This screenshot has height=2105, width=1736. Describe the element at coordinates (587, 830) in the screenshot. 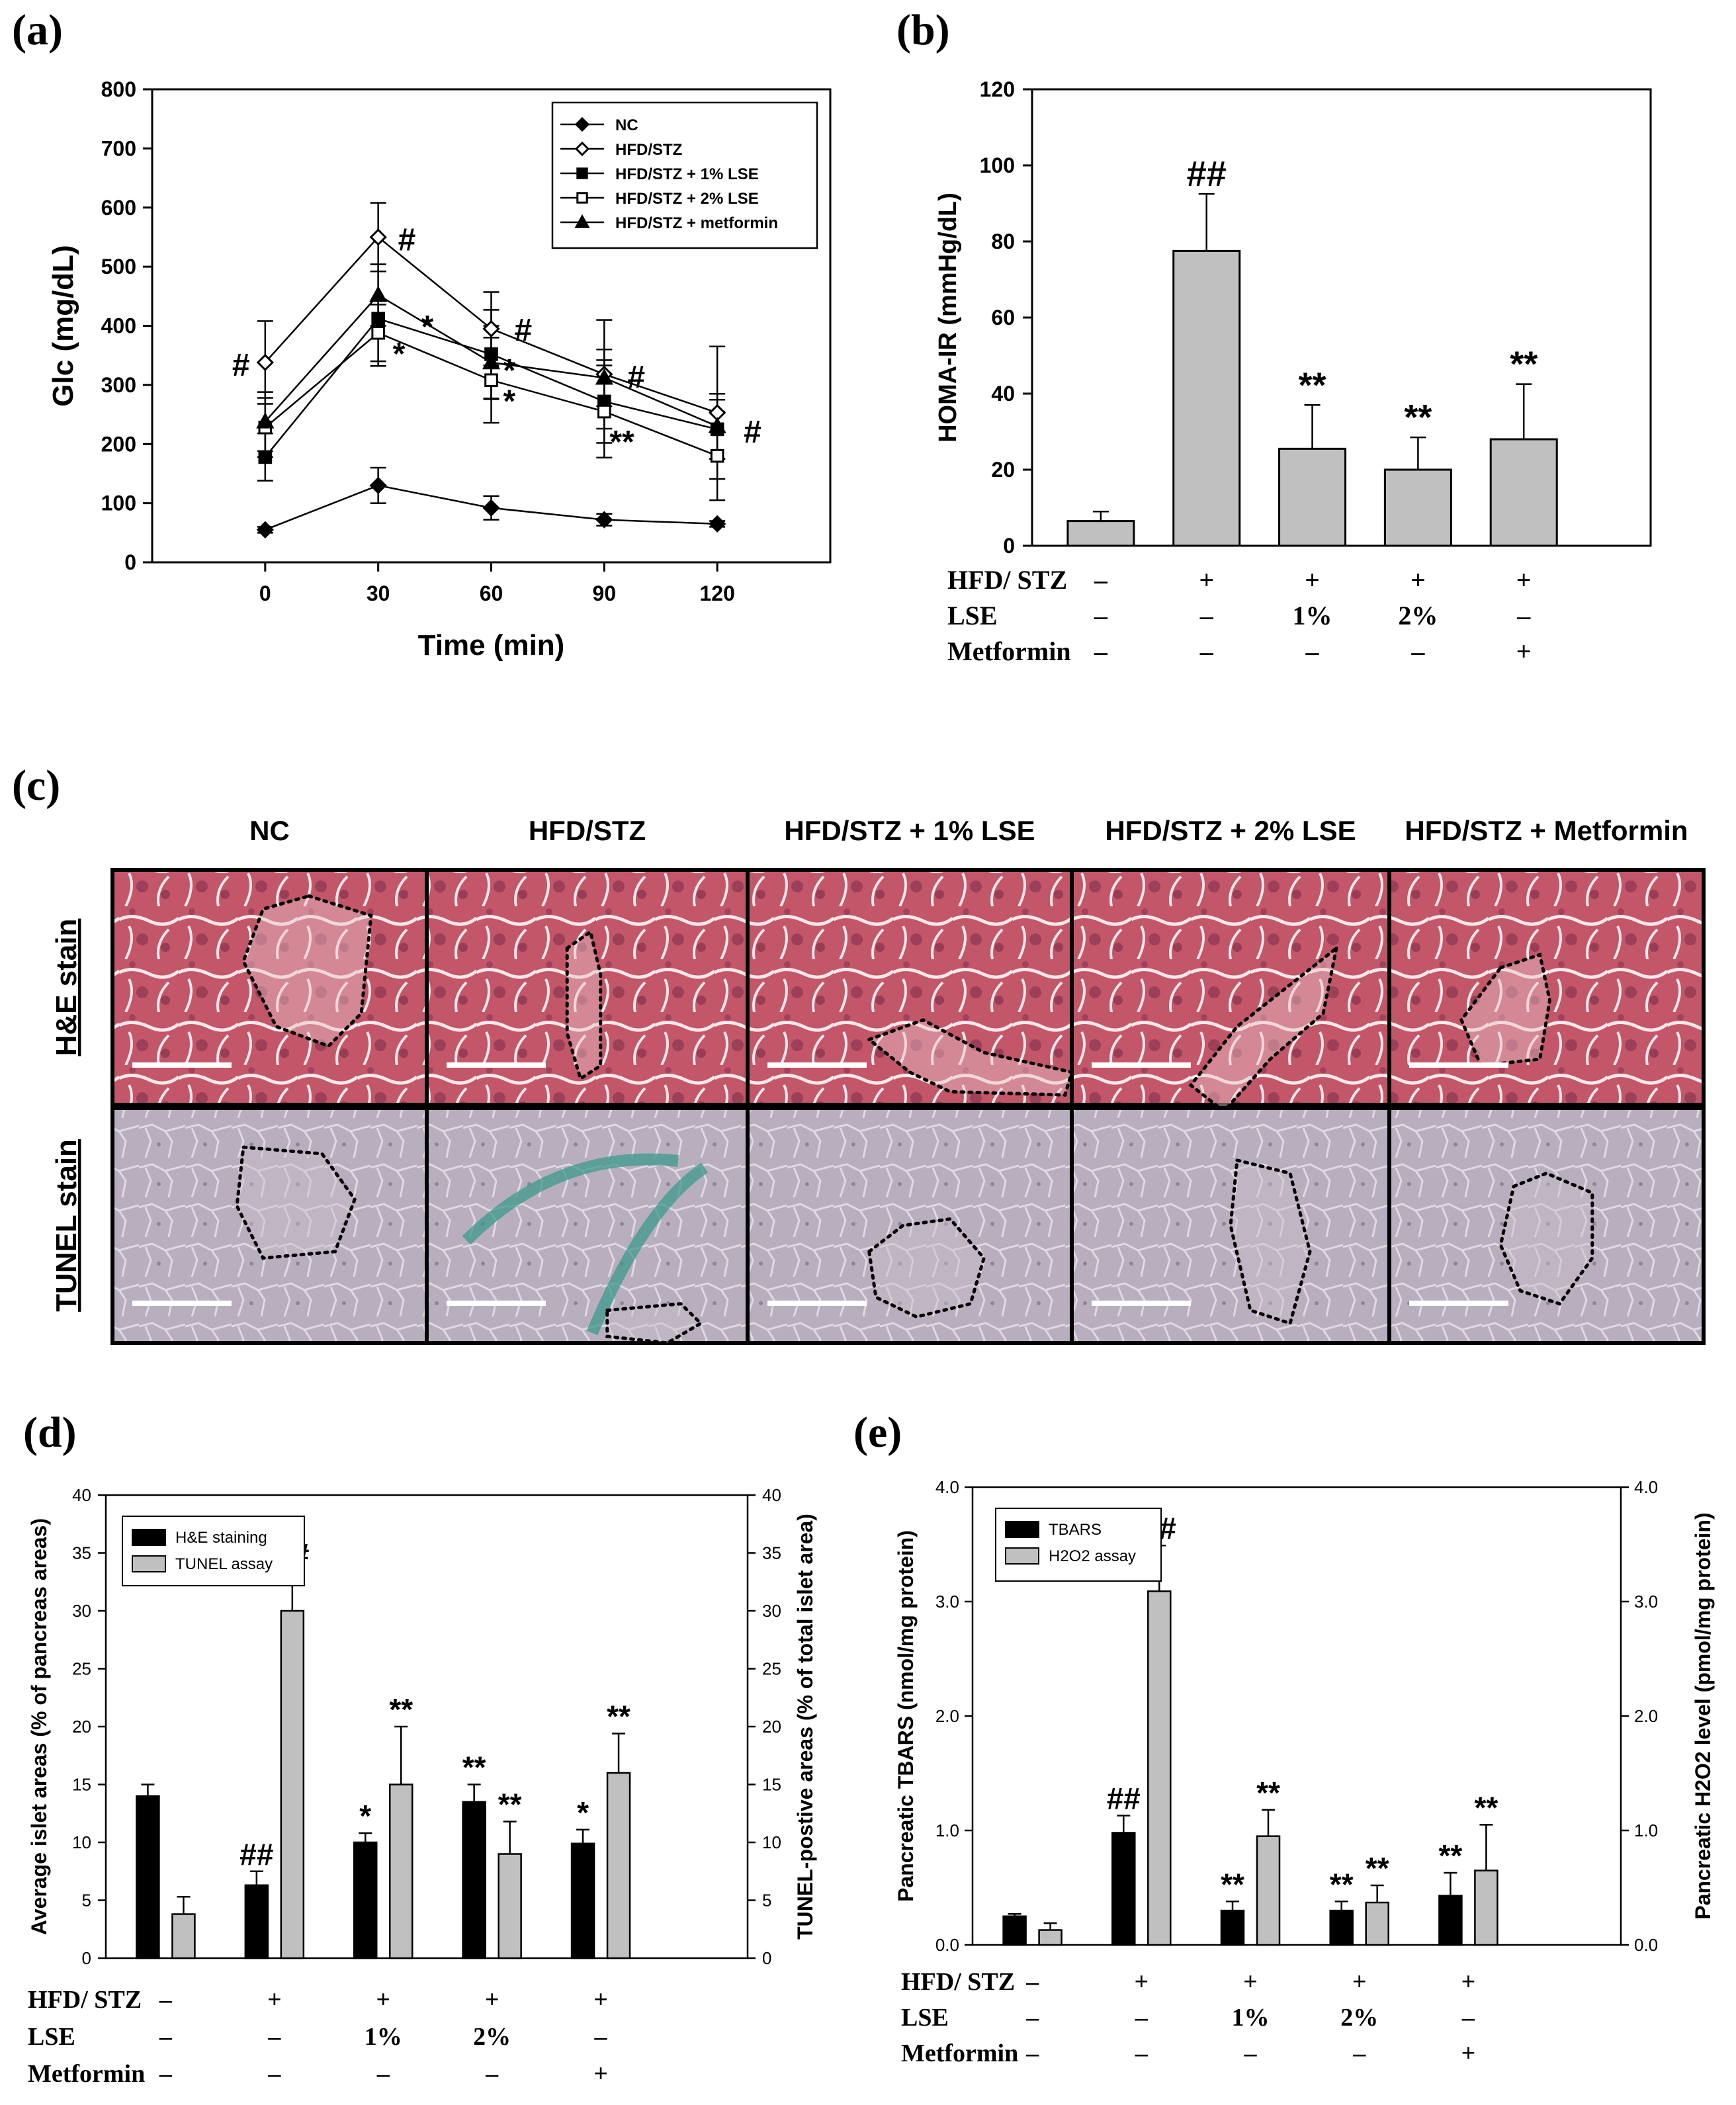

I see `micrograph-column-header: HFD/STZ` at that location.